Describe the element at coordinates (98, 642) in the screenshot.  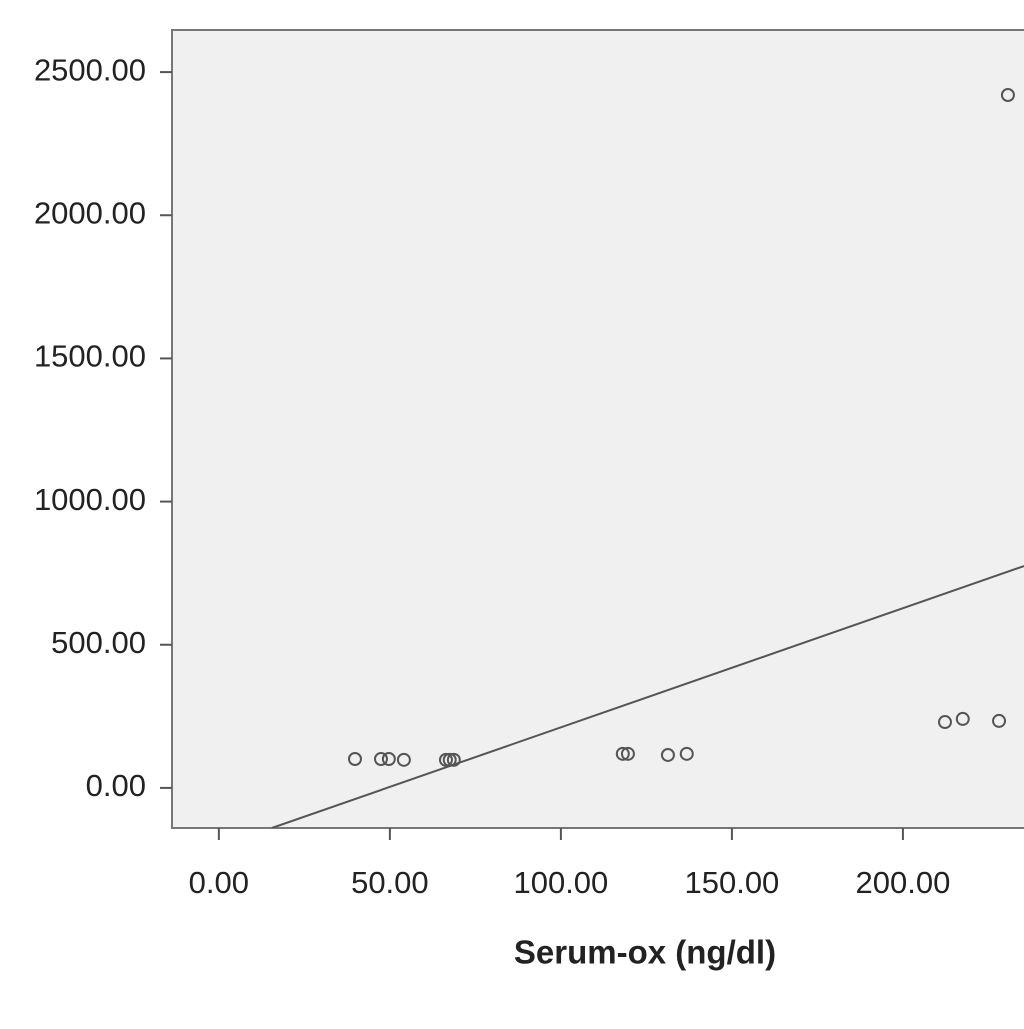
I see `y-tick-label: 500.00` at that location.